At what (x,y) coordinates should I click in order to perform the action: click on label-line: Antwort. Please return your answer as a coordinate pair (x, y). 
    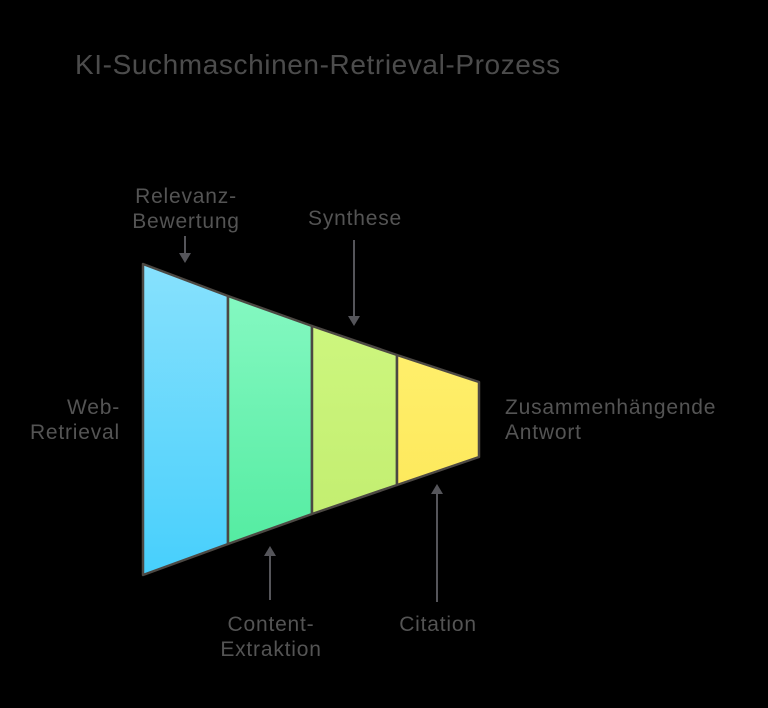
    Looking at the image, I should click on (543, 432).